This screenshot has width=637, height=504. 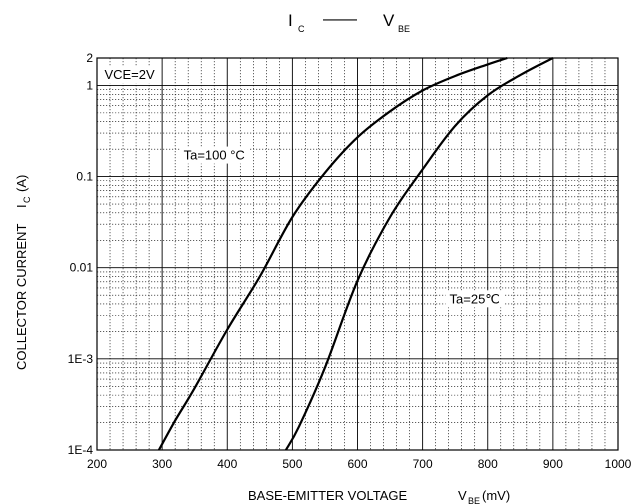 What do you see at coordinates (21, 297) in the screenshot?
I see `y-axis-title: COLLECTOR CURRENT` at bounding box center [21, 297].